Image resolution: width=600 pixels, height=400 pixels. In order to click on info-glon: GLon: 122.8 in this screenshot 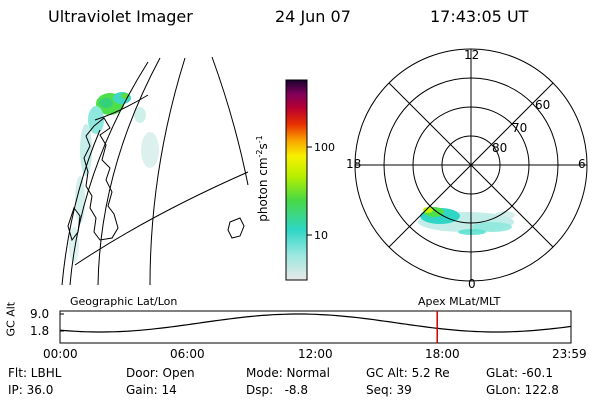, I will do `click(522, 390)`.